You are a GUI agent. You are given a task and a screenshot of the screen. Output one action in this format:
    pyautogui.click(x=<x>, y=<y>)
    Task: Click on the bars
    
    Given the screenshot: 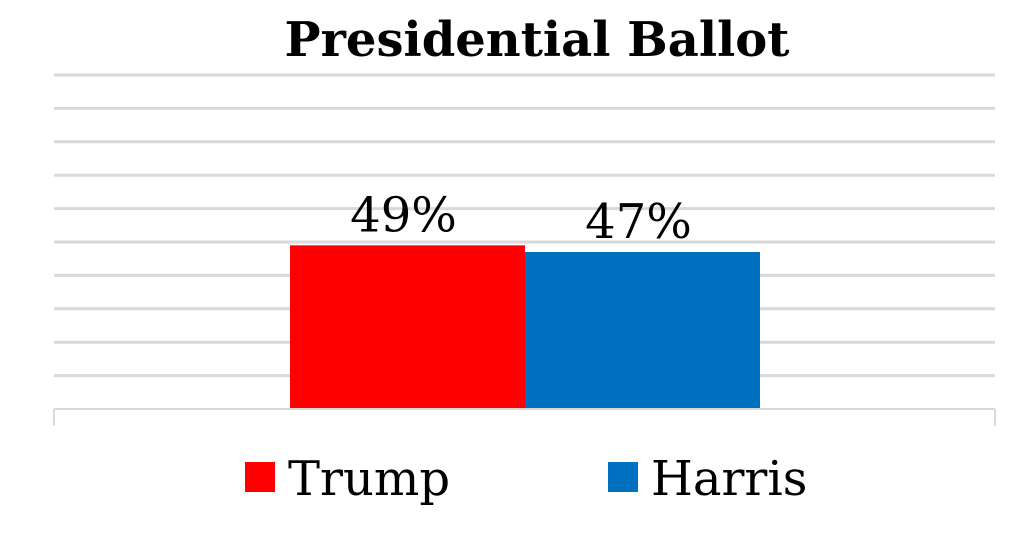 What is the action you would take?
    pyautogui.click(x=525, y=327)
    